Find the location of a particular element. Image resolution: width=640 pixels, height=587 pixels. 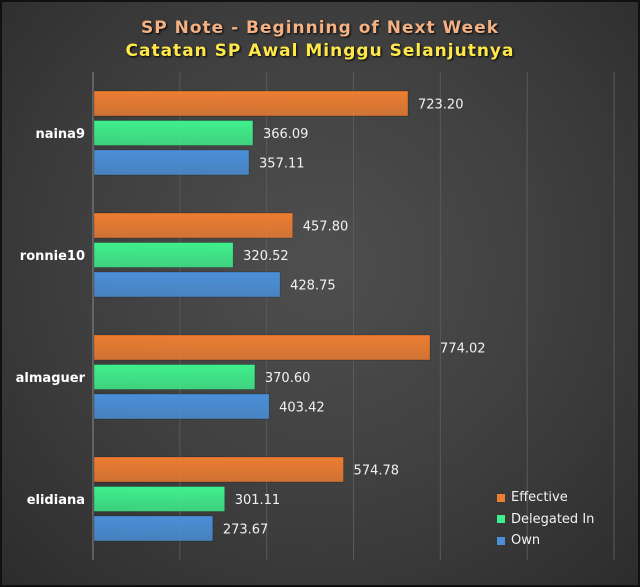

bar-own-ronnie10 is located at coordinates (187, 284).